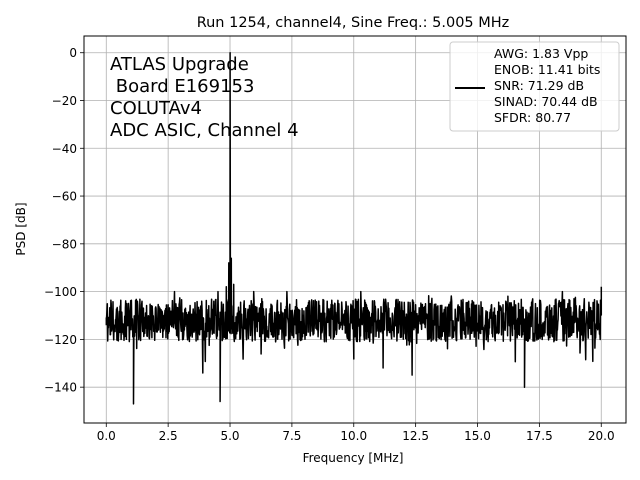  Describe the element at coordinates (291, 436) in the screenshot. I see `x-tick-label: 7.5` at that location.